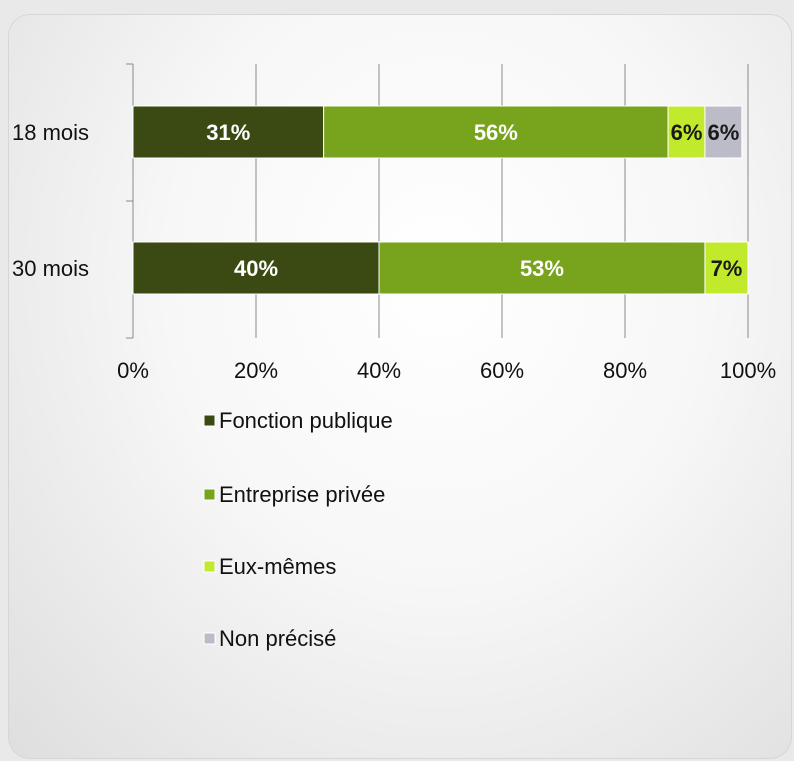 The height and width of the screenshot is (761, 794). Describe the element at coordinates (446, 370) in the screenshot. I see `x-tick-labels: 0% 20% 40% 60% 80% 100%` at that location.